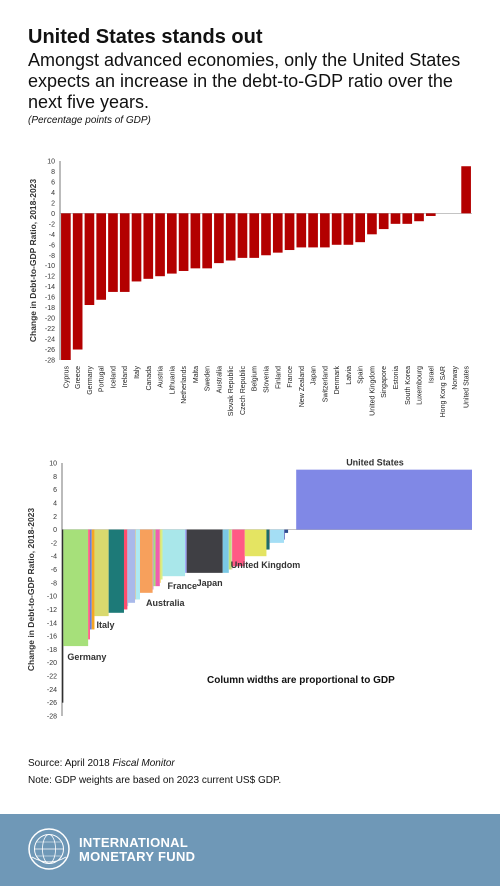 The width and height of the screenshot is (500, 886). What do you see at coordinates (301, 680) in the screenshot?
I see `chart-annotation: Column widths are proportional to GDP` at bounding box center [301, 680].